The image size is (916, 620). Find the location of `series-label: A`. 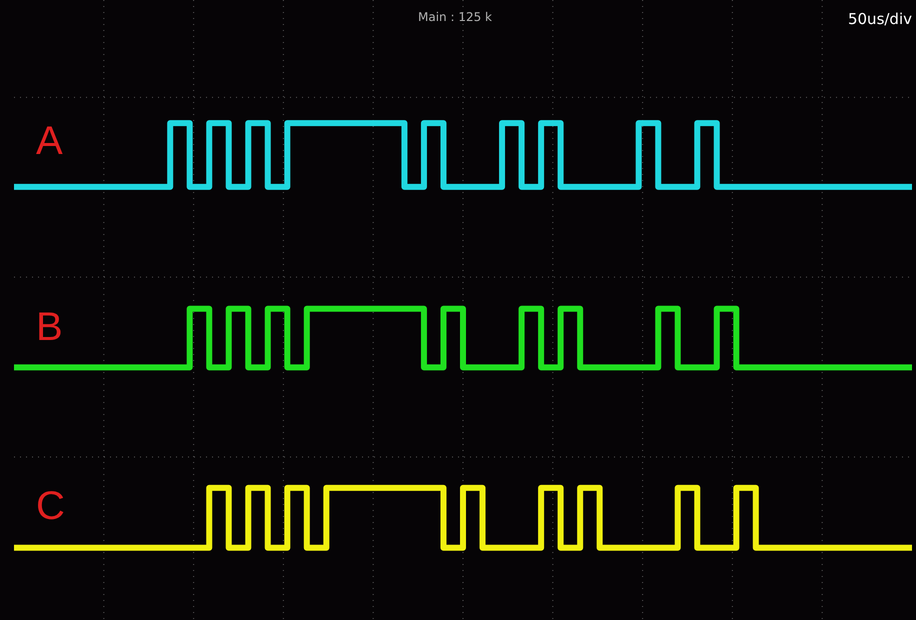

series-label: A is located at coordinates (49, 141).